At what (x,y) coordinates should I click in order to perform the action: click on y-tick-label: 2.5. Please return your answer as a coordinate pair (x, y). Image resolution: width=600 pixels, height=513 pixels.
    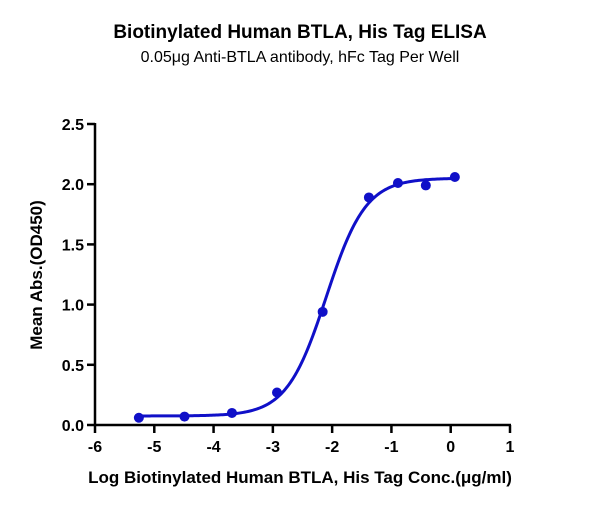
    Looking at the image, I should click on (73, 125).